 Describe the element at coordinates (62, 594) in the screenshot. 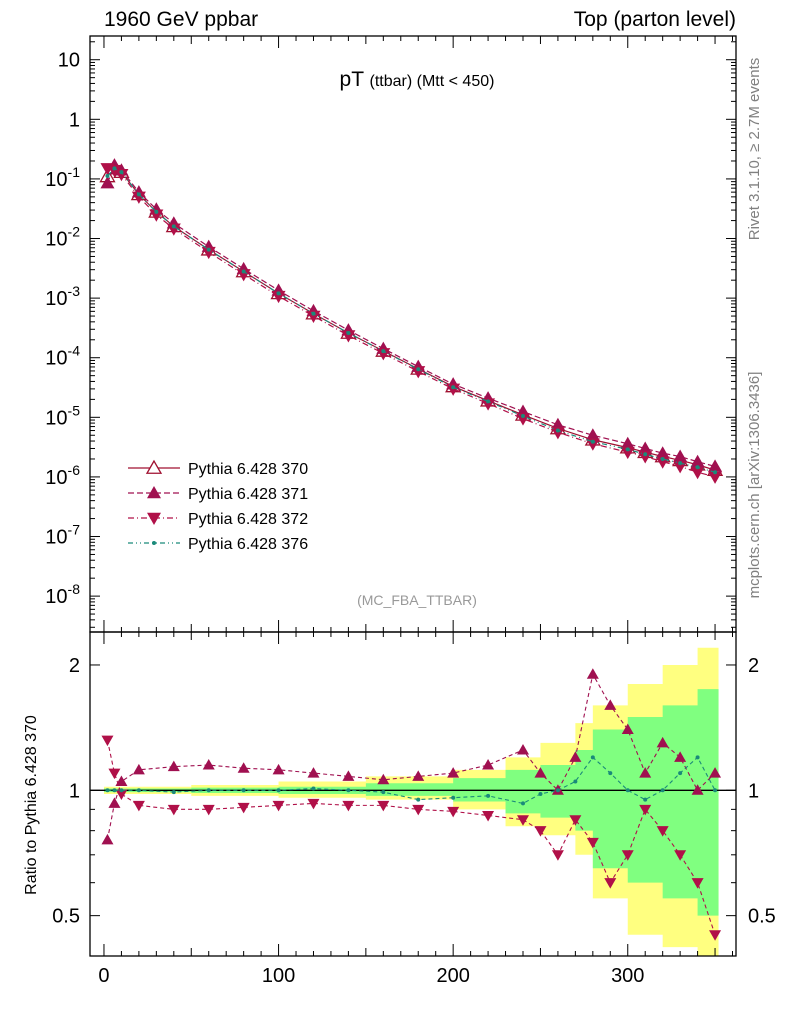

I see `y-tick-label: 10⁻⁸` at that location.